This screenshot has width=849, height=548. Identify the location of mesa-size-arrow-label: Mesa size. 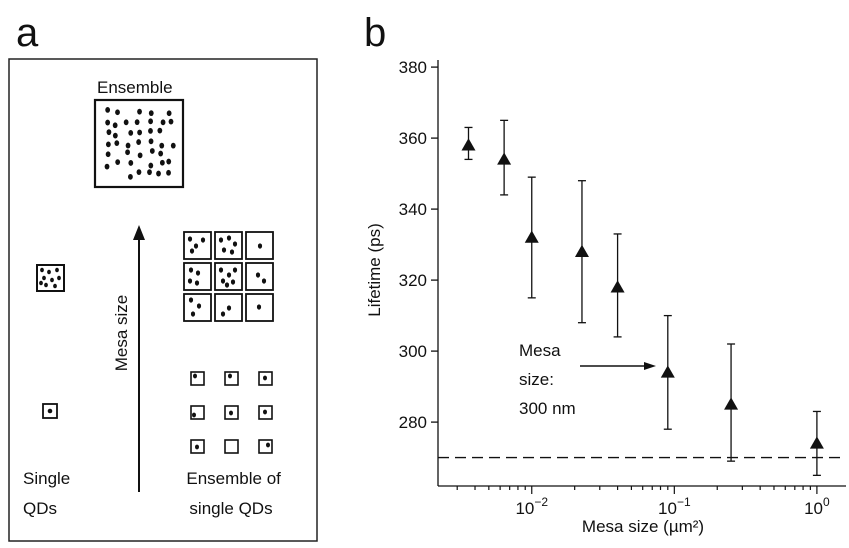
(121, 333).